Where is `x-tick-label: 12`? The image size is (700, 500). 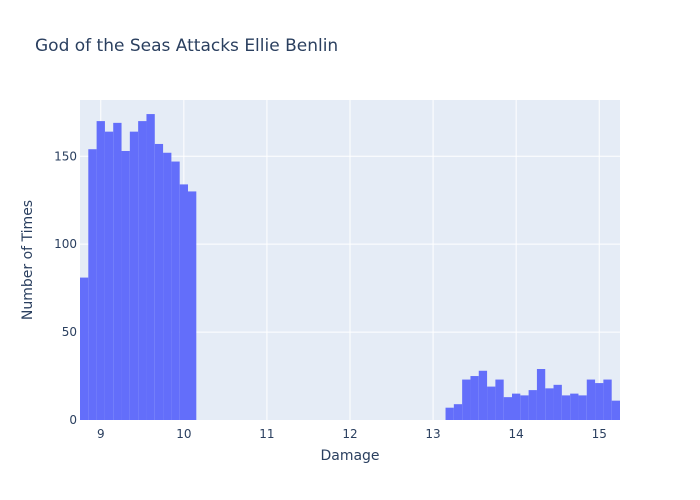 x-tick-label: 12 is located at coordinates (349, 434).